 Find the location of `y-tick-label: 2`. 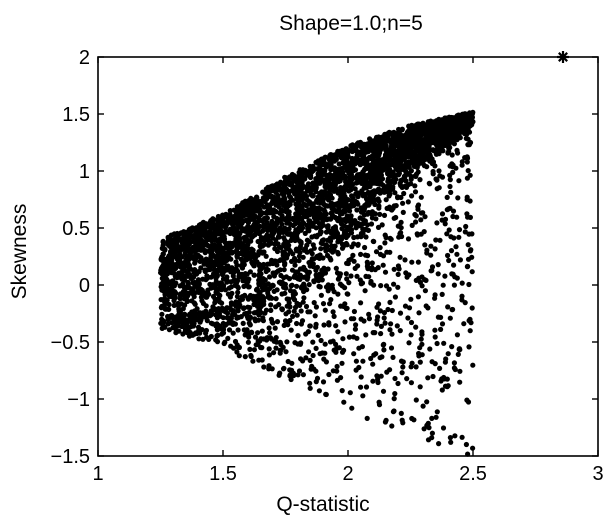

y-tick-label: 2 is located at coordinates (84, 58).